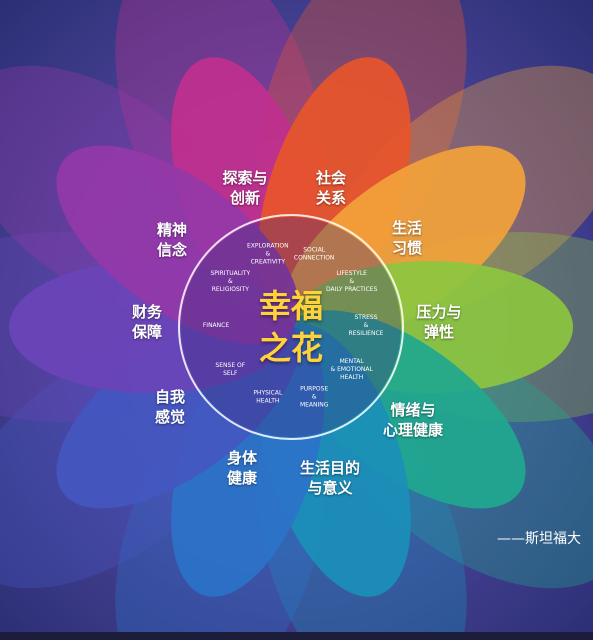  Describe the element at coordinates (539, 539) in the screenshot. I see `attribution-text: ——斯坦福大` at that location.